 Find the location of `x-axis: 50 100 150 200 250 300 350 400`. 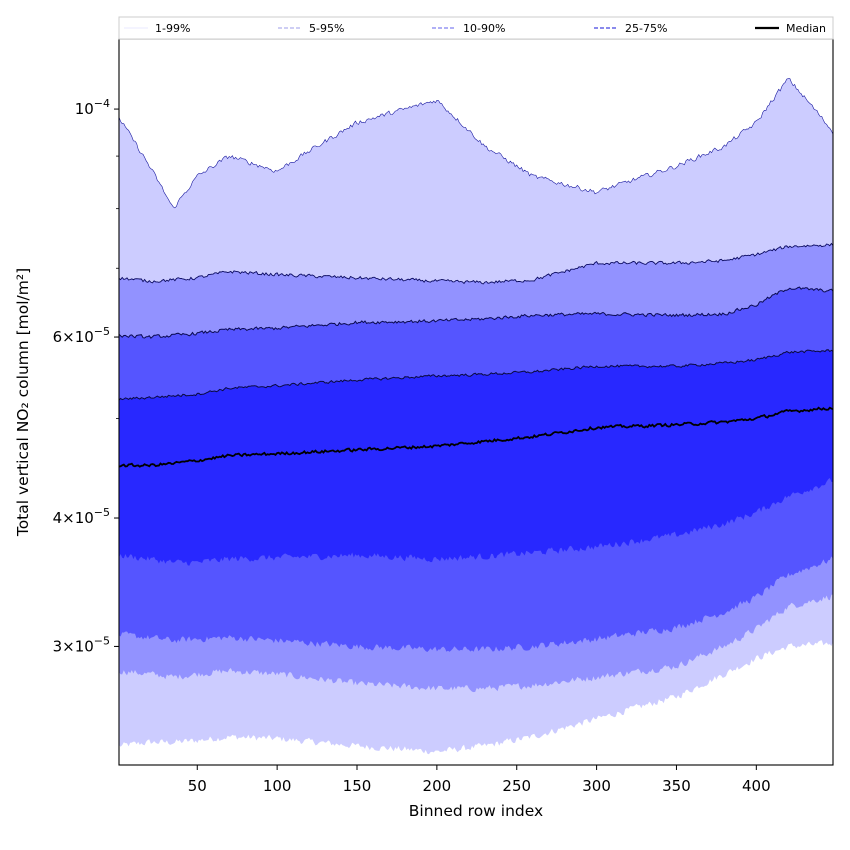

x-axis: 50 100 150 200 250 300 350 400 is located at coordinates (479, 780).